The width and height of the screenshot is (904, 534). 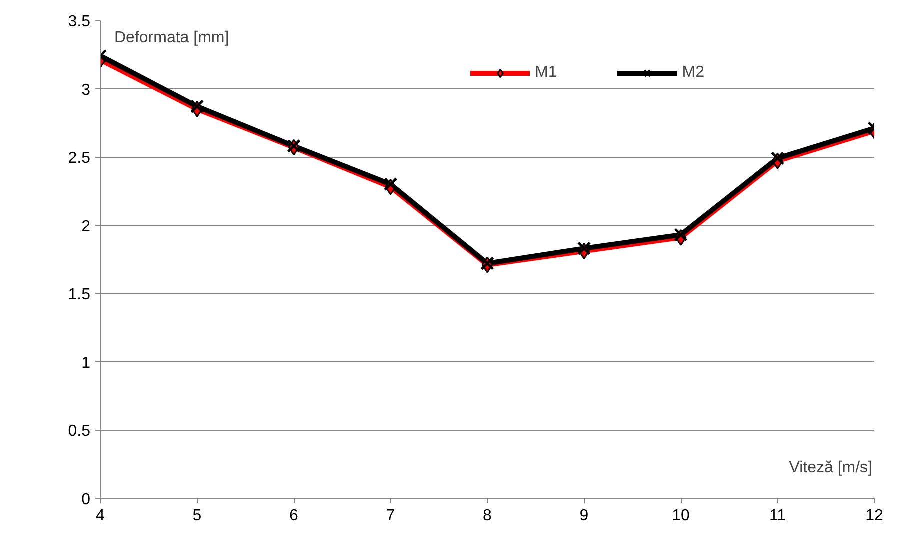 I want to click on legend-label: M2, so click(x=693, y=73).